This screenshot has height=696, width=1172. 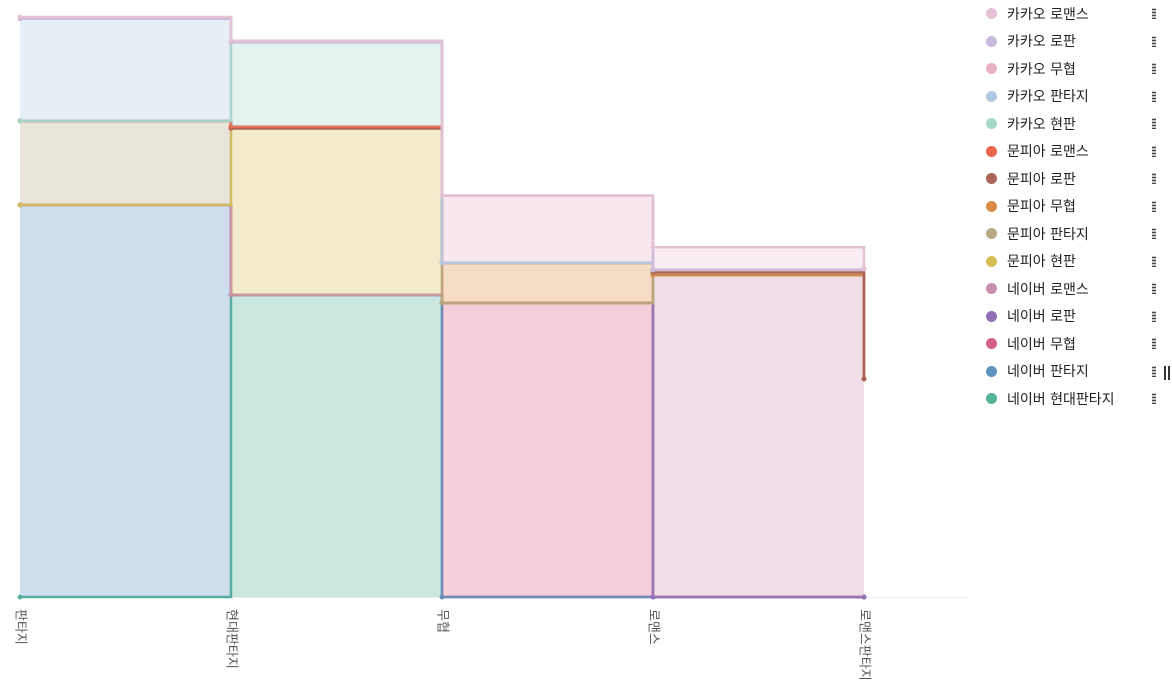 I want to click on legend-item: 카카오 판타지, so click(x=1074, y=97).